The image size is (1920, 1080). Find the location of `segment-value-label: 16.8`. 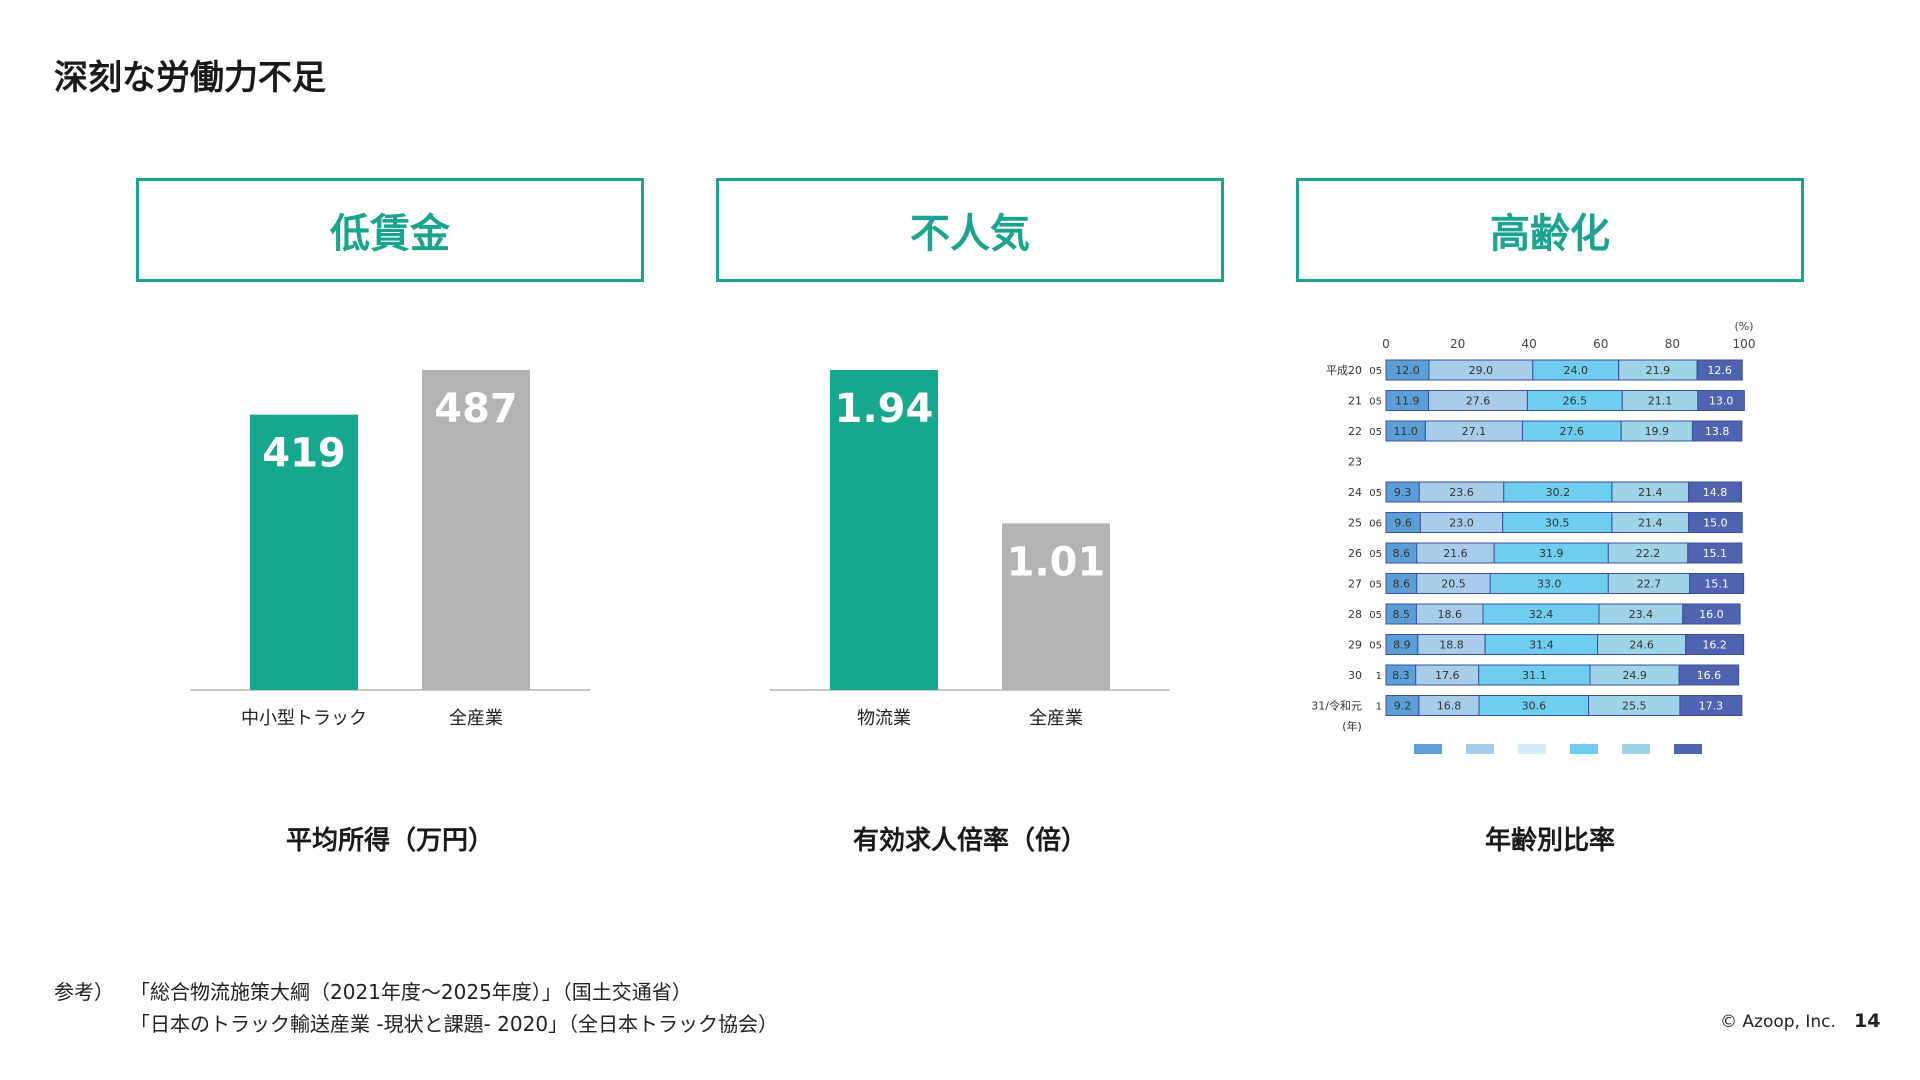

segment-value-label: 16.8 is located at coordinates (1449, 706).